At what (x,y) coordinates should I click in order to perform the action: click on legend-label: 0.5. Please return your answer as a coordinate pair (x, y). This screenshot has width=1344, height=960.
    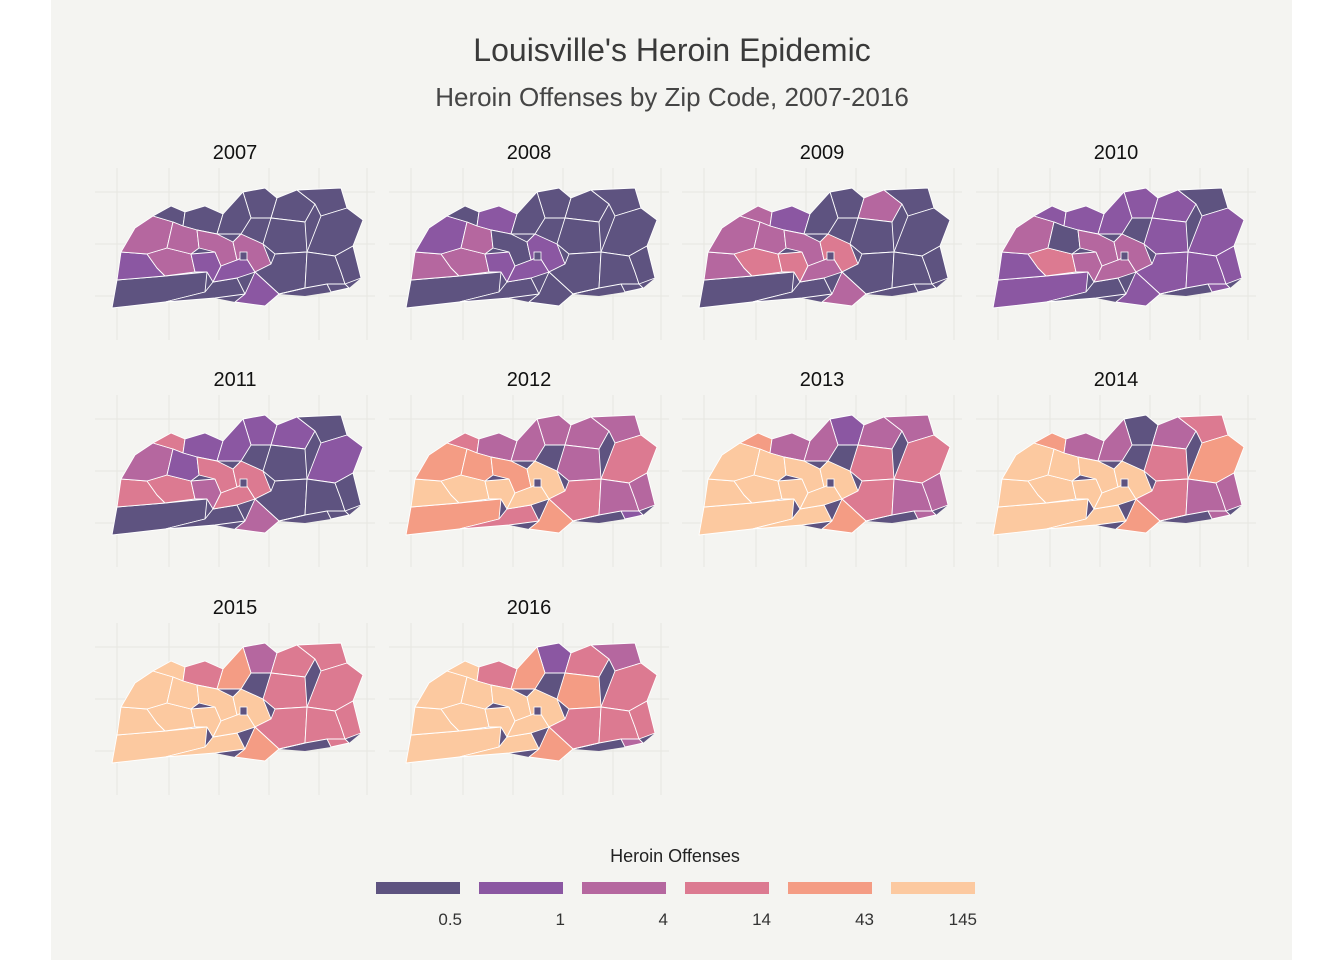
    Looking at the image, I should click on (450, 919).